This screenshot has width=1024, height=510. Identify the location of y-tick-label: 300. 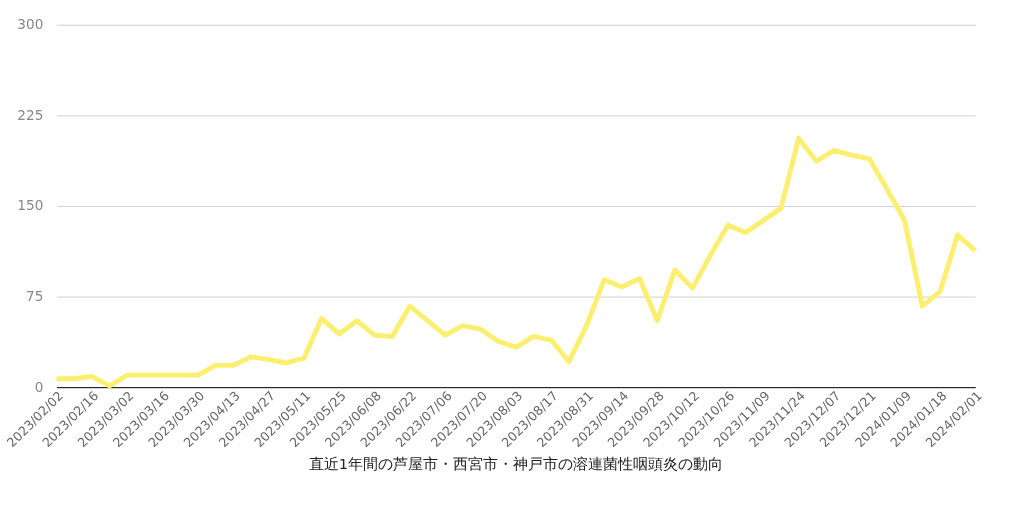
(30, 24).